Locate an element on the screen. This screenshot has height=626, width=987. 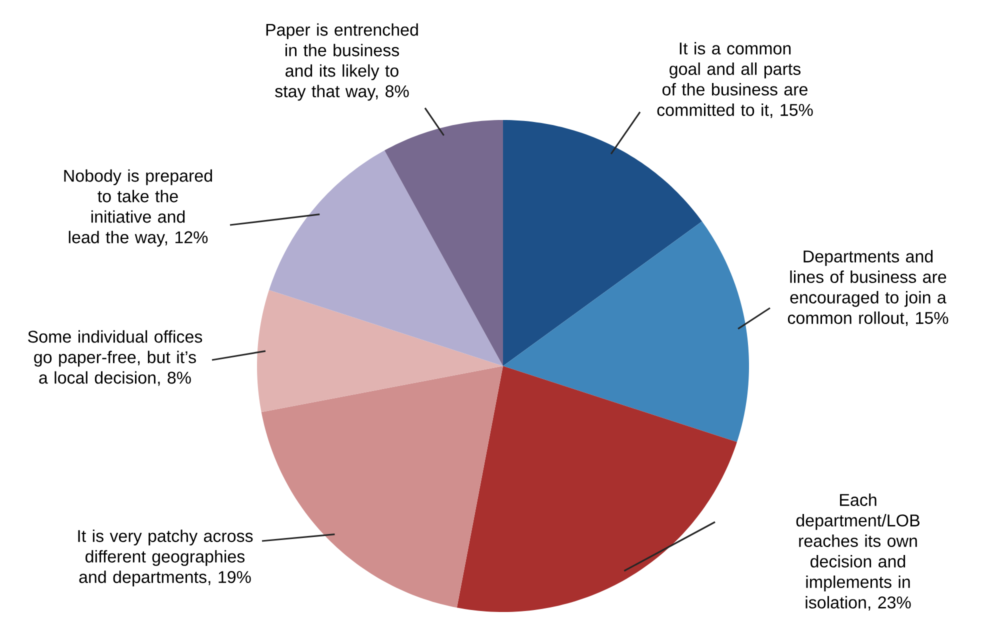
slice-label: Departments and lines of business are encouraged to join a common rollout, 15% is located at coordinates (868, 288).